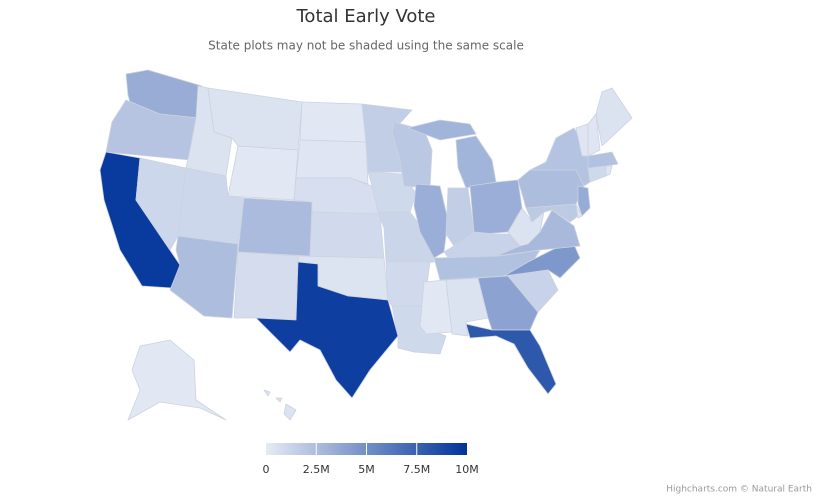 The height and width of the screenshot is (498, 817). I want to click on chart-title: Total Early Vote, so click(366, 16).